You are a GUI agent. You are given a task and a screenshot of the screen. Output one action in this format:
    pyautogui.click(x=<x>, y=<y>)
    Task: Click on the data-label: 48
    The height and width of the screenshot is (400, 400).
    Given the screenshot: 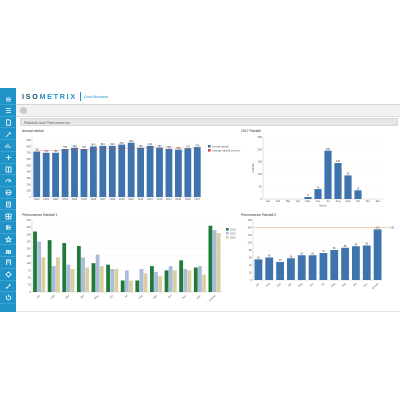 What is the action you would take?
    pyautogui.click(x=280, y=260)
    